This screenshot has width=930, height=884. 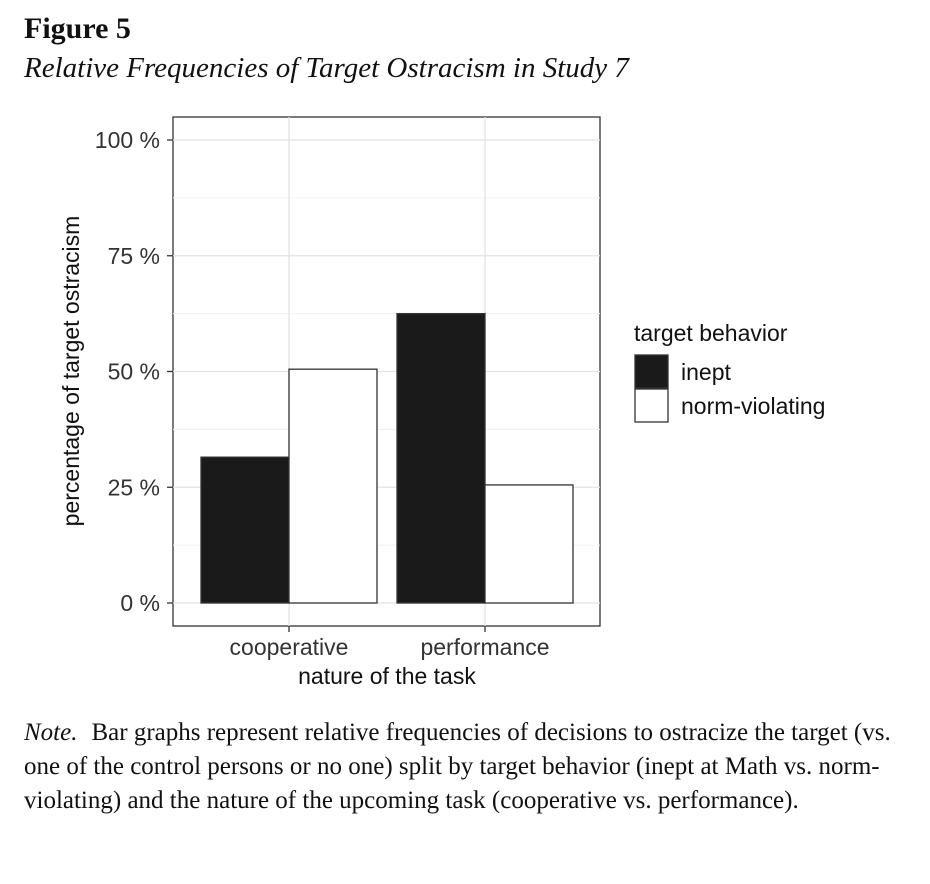 What do you see at coordinates (333, 486) in the screenshot?
I see `bar-norm-violating-cooperative` at bounding box center [333, 486].